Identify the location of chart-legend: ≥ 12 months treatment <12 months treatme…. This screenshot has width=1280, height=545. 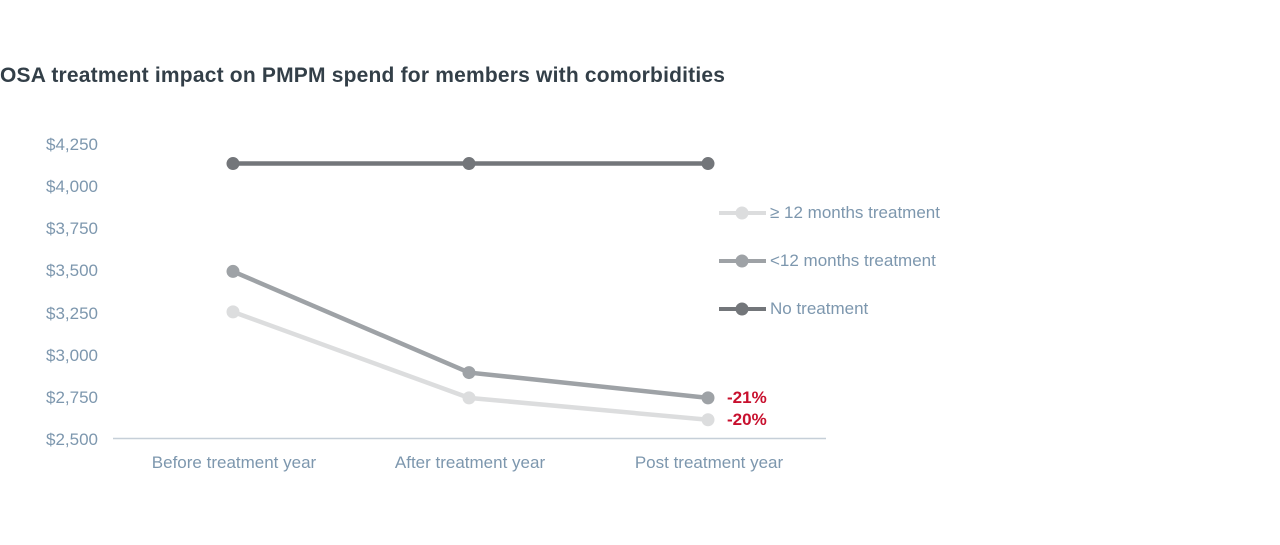
(829, 275).